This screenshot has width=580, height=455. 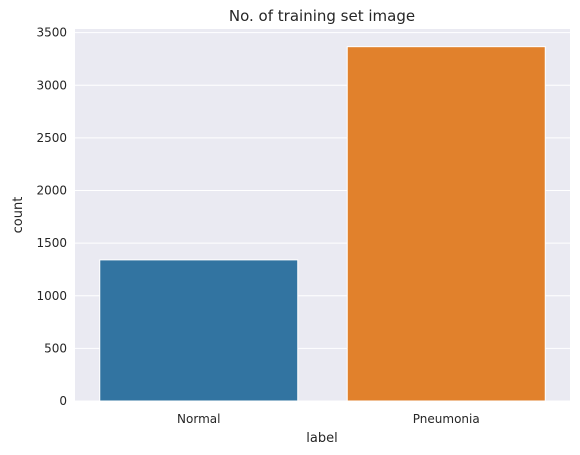 What do you see at coordinates (51, 217) in the screenshot?
I see `y-tick-labels: 0 500 1000 1500 2000 2500 3000 3500` at bounding box center [51, 217].